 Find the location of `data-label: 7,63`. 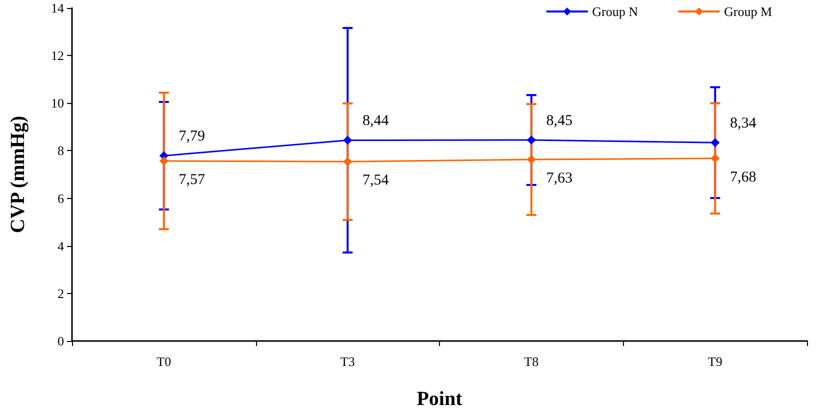

data-label: 7,63 is located at coordinates (559, 178).